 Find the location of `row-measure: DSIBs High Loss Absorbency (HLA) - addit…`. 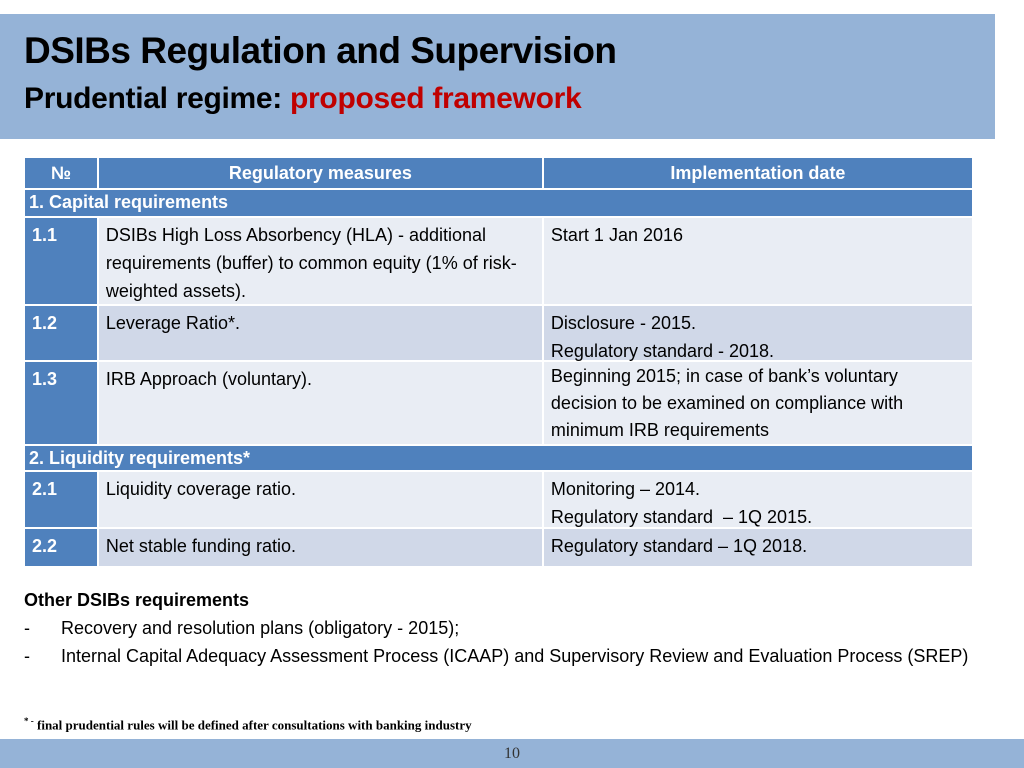

row-measure: DSIBs High Loss Absorbency (HLA) - addit… is located at coordinates (320, 261).